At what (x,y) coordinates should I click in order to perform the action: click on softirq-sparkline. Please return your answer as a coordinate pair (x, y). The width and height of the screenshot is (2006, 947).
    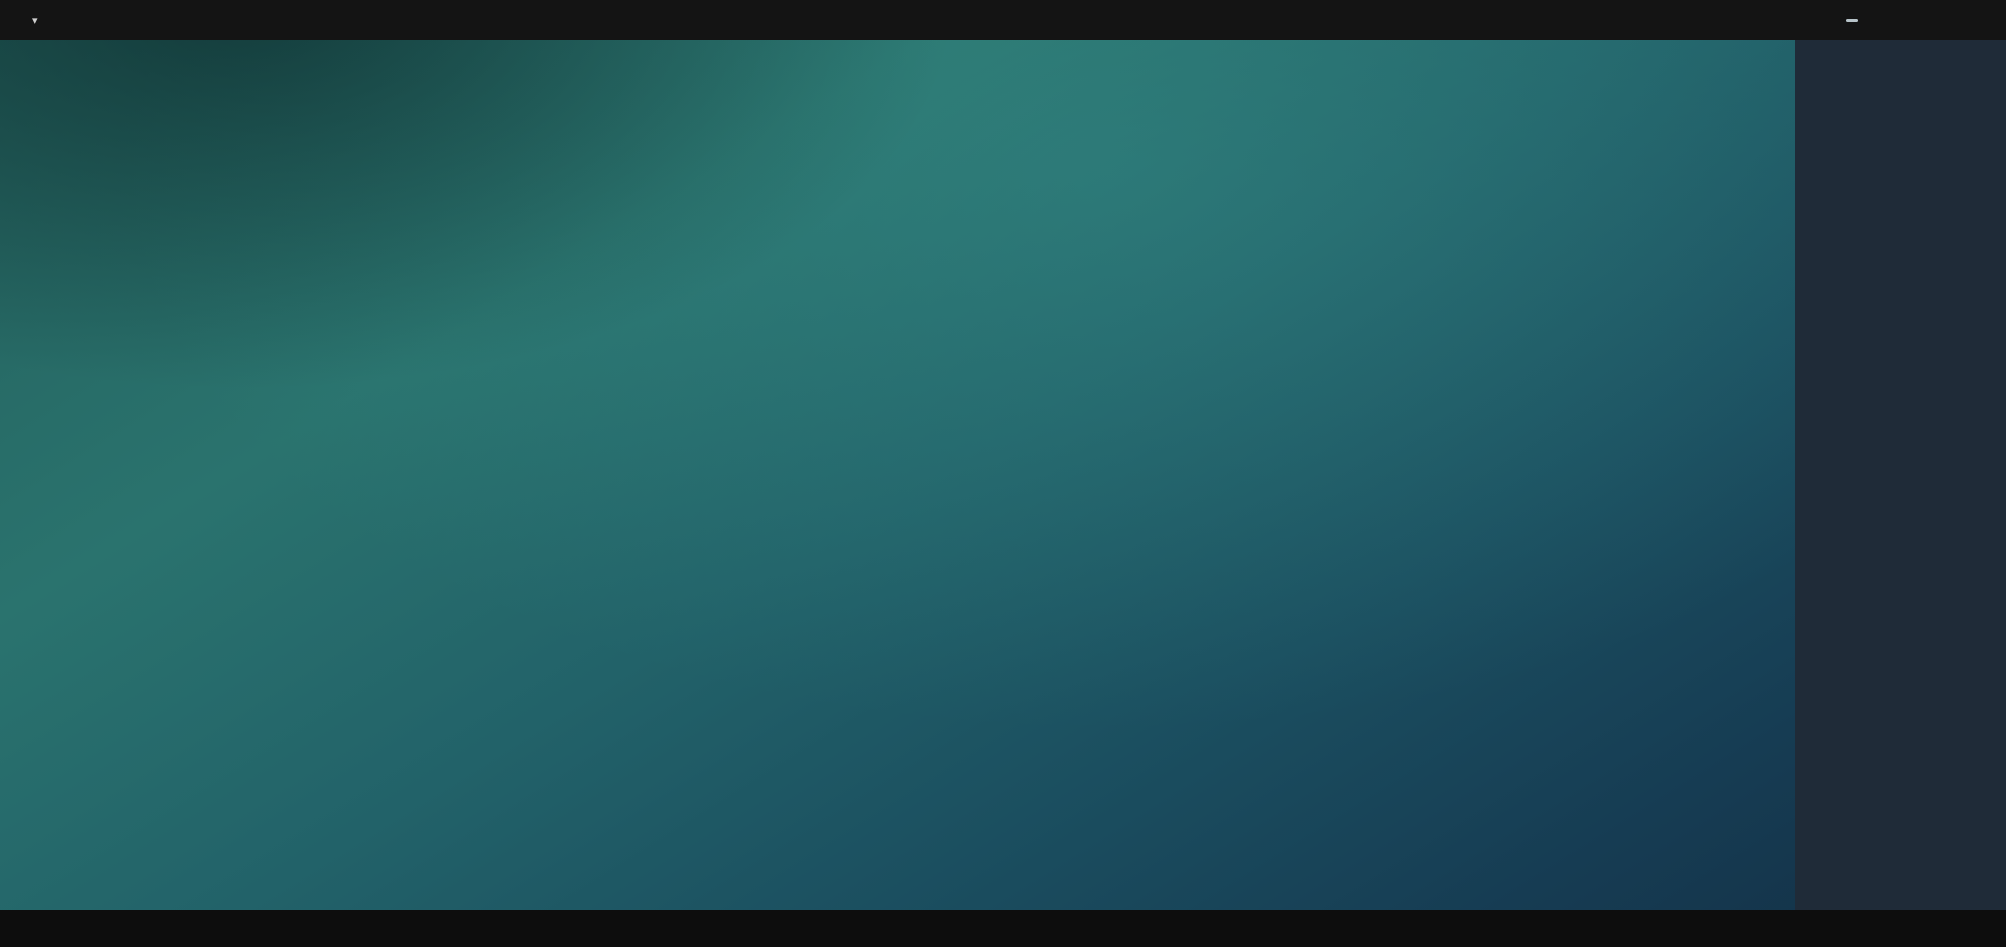
    Looking at the image, I should click on (312, 380).